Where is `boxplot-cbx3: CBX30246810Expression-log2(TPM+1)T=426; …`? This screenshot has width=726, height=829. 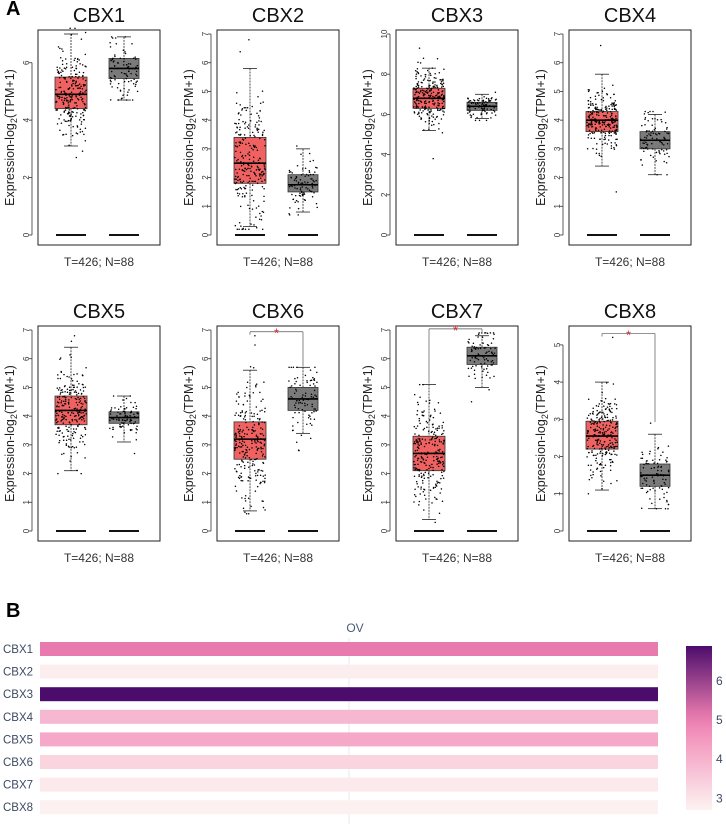 boxplot-cbx3: CBX30246810Expression-log2(TPM+1)T=426; … is located at coordinates (440, 137).